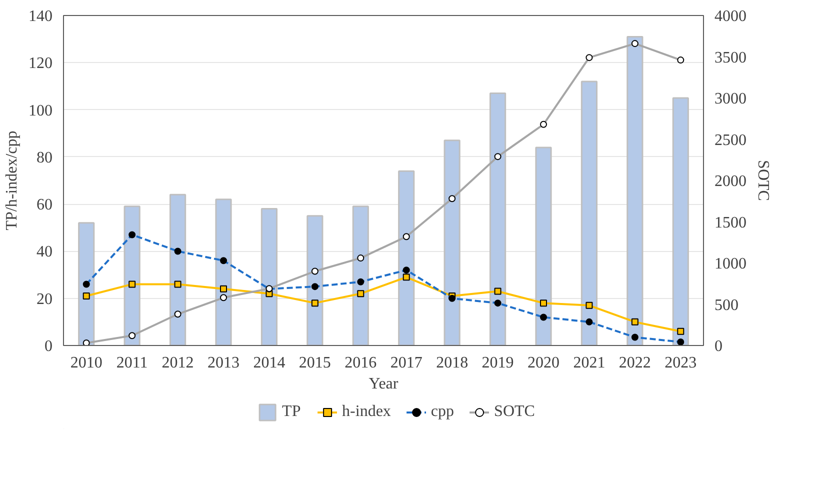 The height and width of the screenshot is (484, 816). Describe the element at coordinates (224, 363) in the screenshot. I see `x-tick-label: 2013` at that location.